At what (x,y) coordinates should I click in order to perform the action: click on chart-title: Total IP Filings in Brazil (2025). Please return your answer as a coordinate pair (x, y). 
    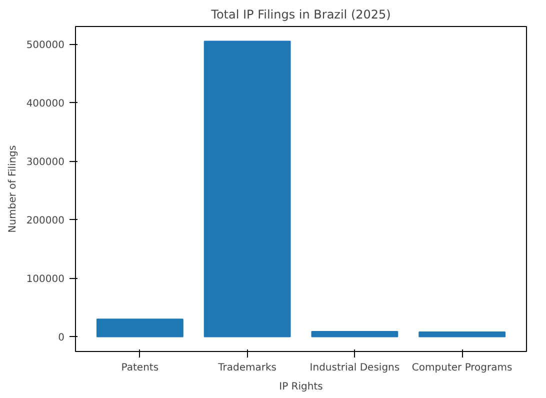
    Looking at the image, I should click on (300, 15).